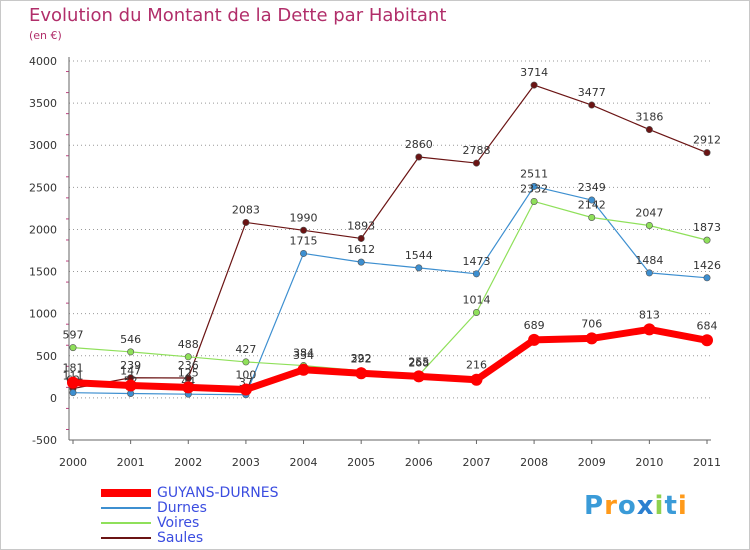  Describe the element at coordinates (246, 462) in the screenshot. I see `x-tick-label: 2003` at that location.